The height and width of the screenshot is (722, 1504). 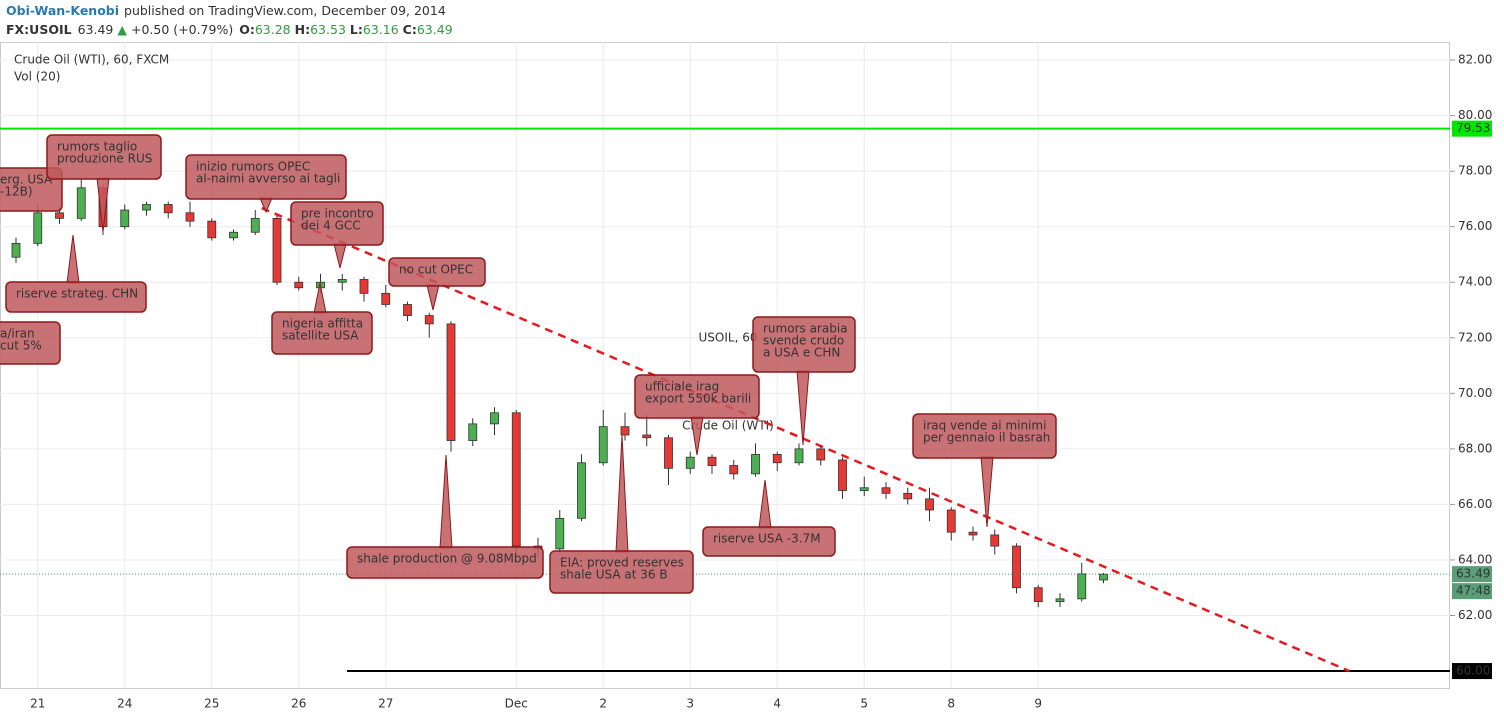 What do you see at coordinates (182, 29) in the screenshot?
I see `change: +0.50 (+0.79%)` at bounding box center [182, 29].